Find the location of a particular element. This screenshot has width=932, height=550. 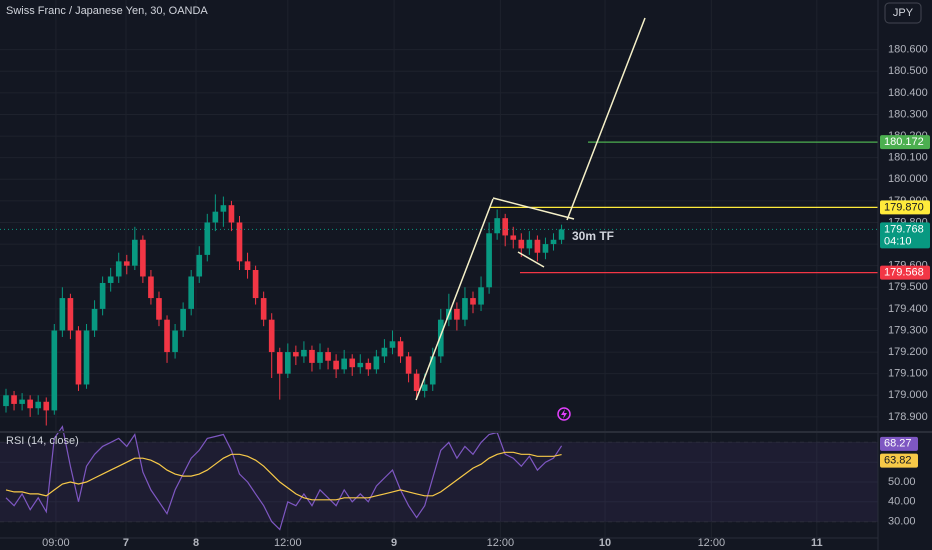

event-icon is located at coordinates (564, 414).